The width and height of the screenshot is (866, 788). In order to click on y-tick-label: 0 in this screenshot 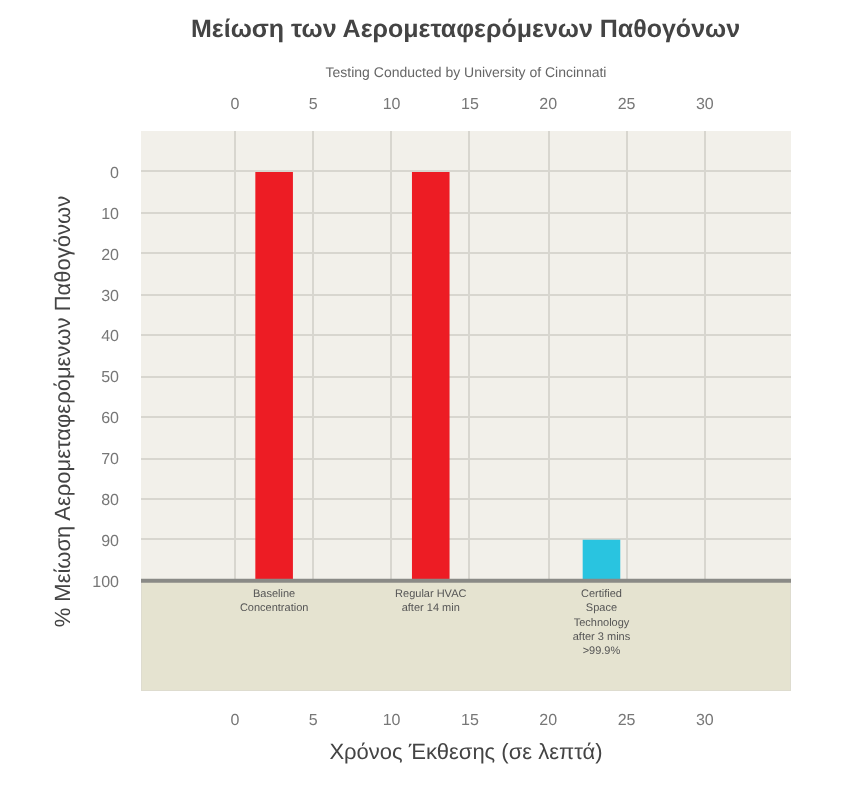, I will do `click(115, 172)`.